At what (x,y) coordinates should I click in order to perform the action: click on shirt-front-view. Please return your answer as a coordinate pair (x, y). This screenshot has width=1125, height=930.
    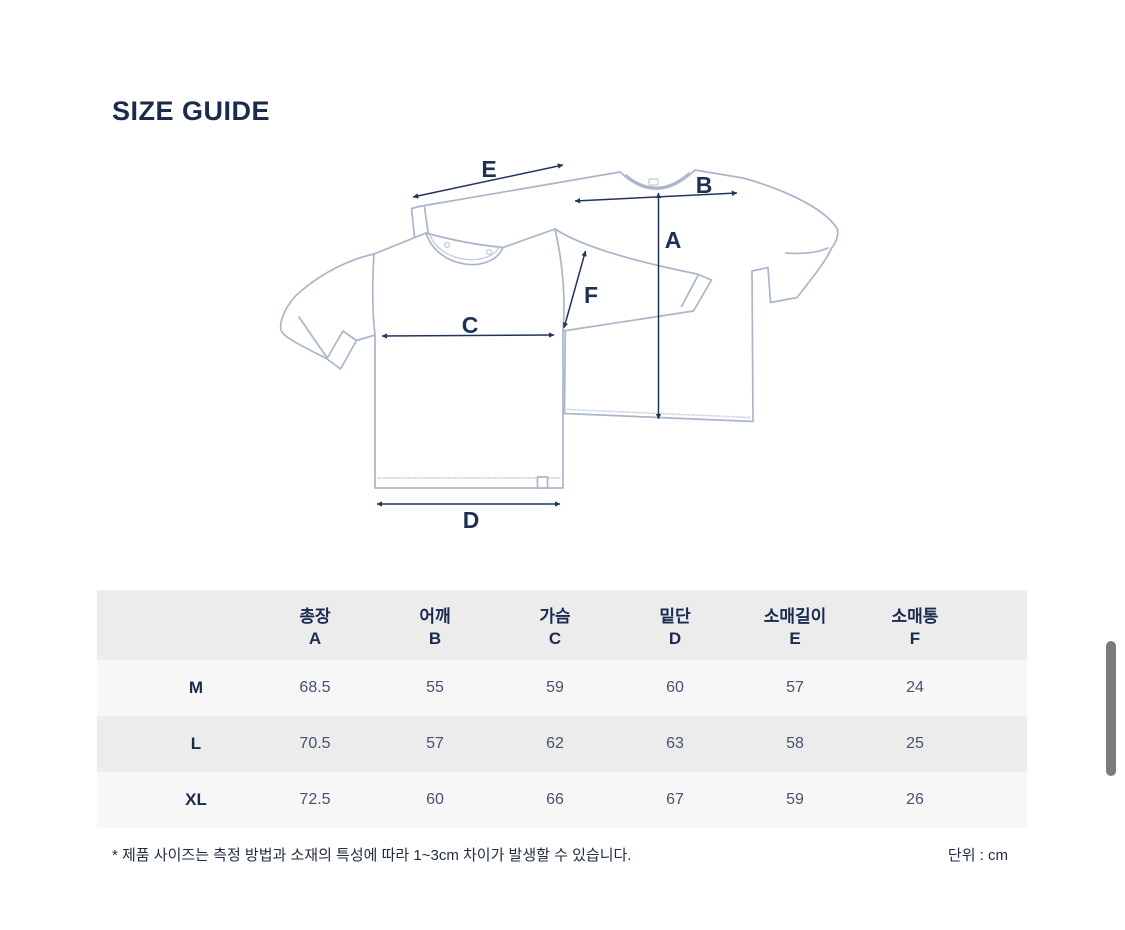
    Looking at the image, I should click on (496, 358).